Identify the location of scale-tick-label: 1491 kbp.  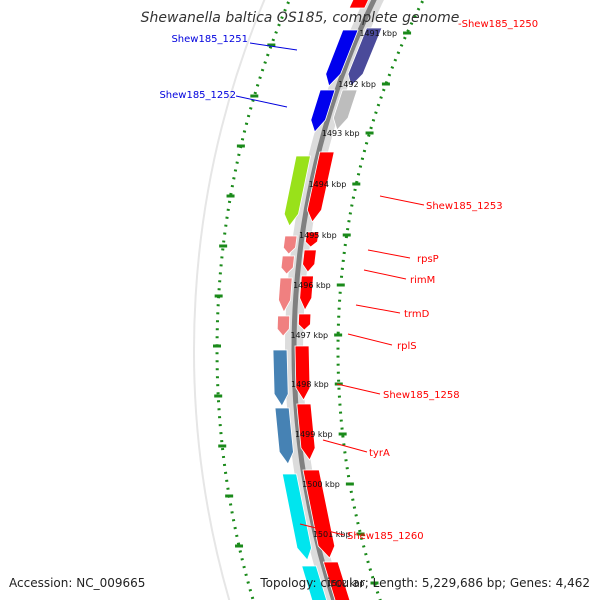
(378, 33).